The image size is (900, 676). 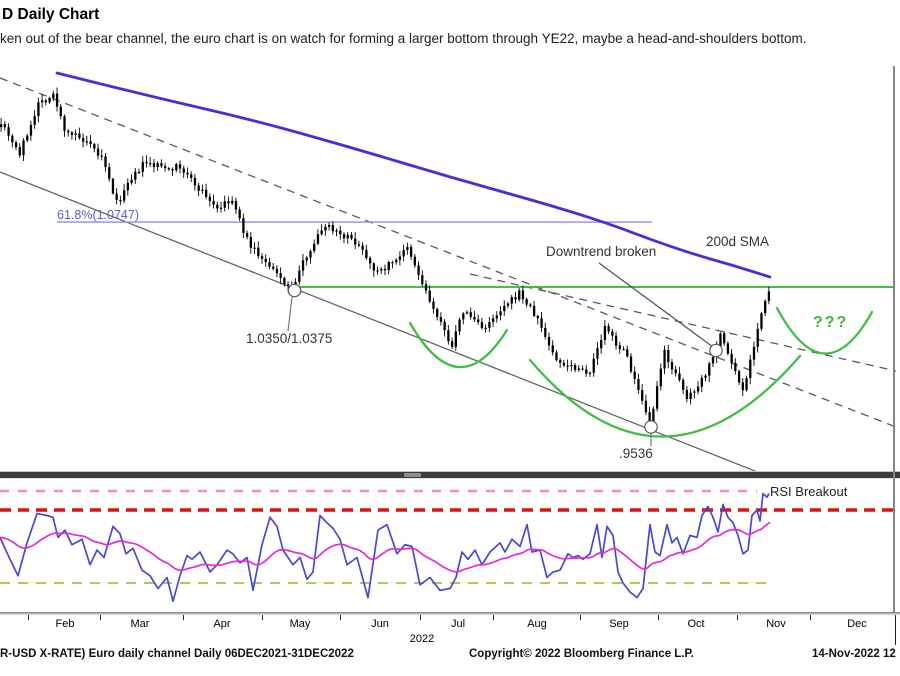 What do you see at coordinates (857, 624) in the screenshot?
I see `axis-month-label: Dec` at bounding box center [857, 624].